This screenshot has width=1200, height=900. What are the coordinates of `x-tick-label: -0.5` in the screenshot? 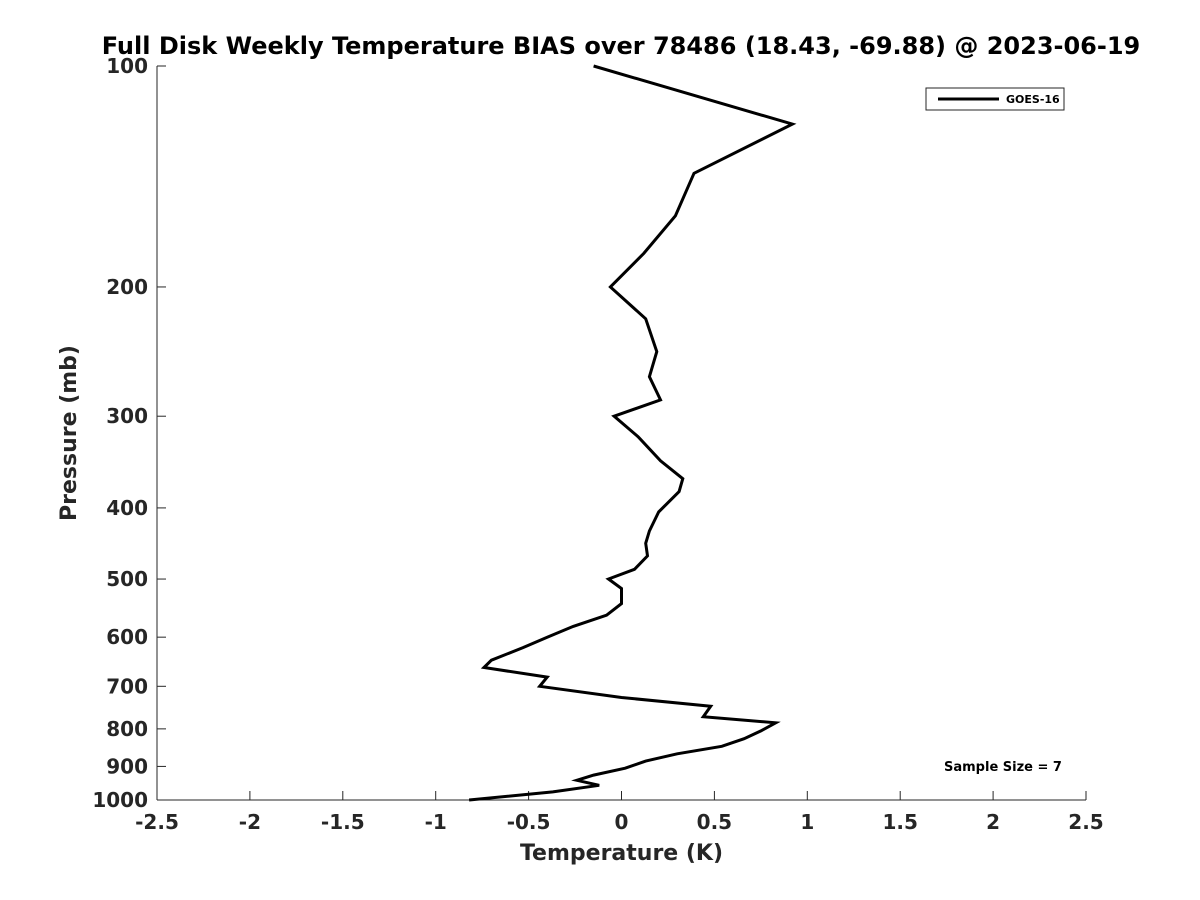 It's located at (529, 822).